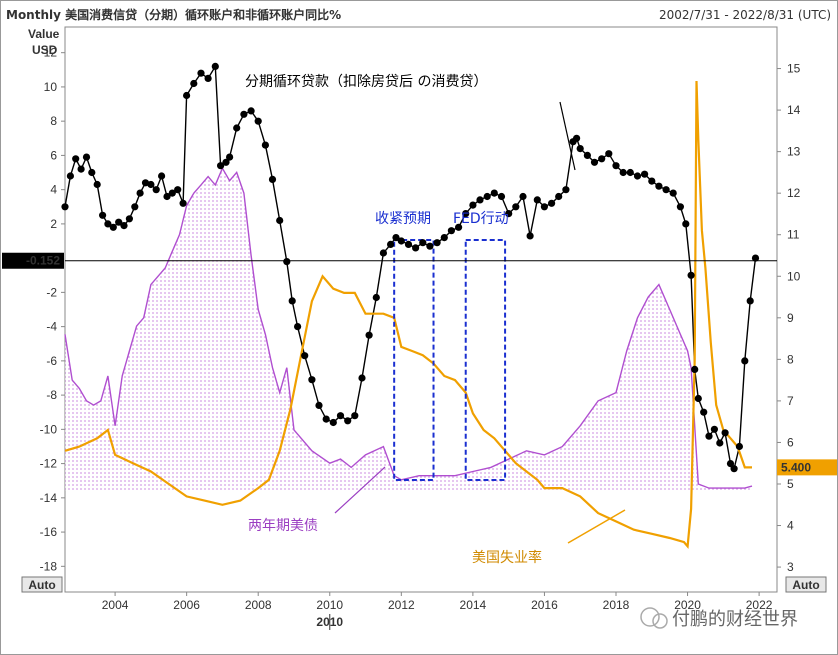  Describe the element at coordinates (567, 136) in the screenshot. I see `annotation-installment-arrow` at that location.